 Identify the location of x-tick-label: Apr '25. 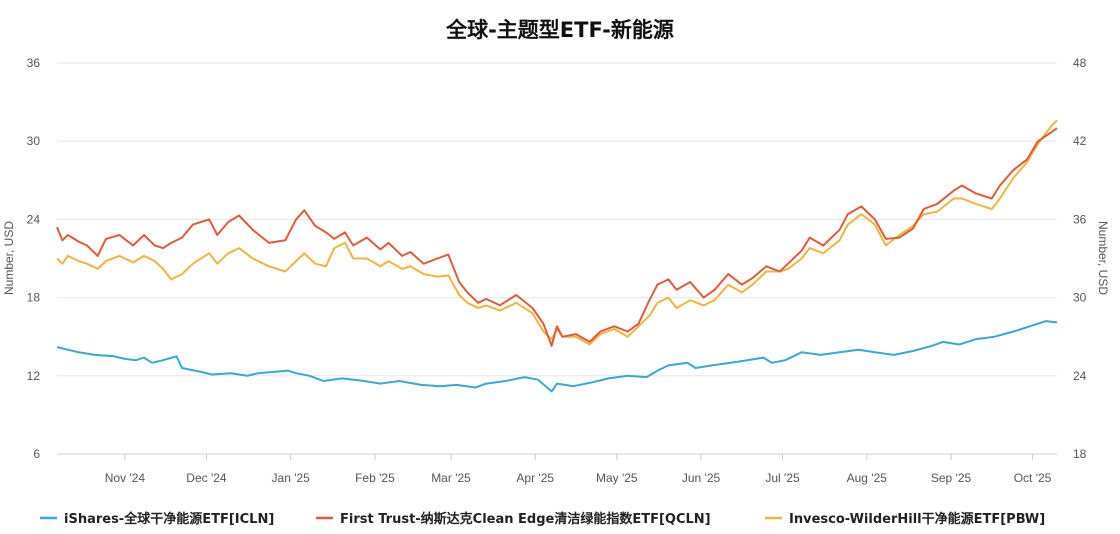
(535, 478).